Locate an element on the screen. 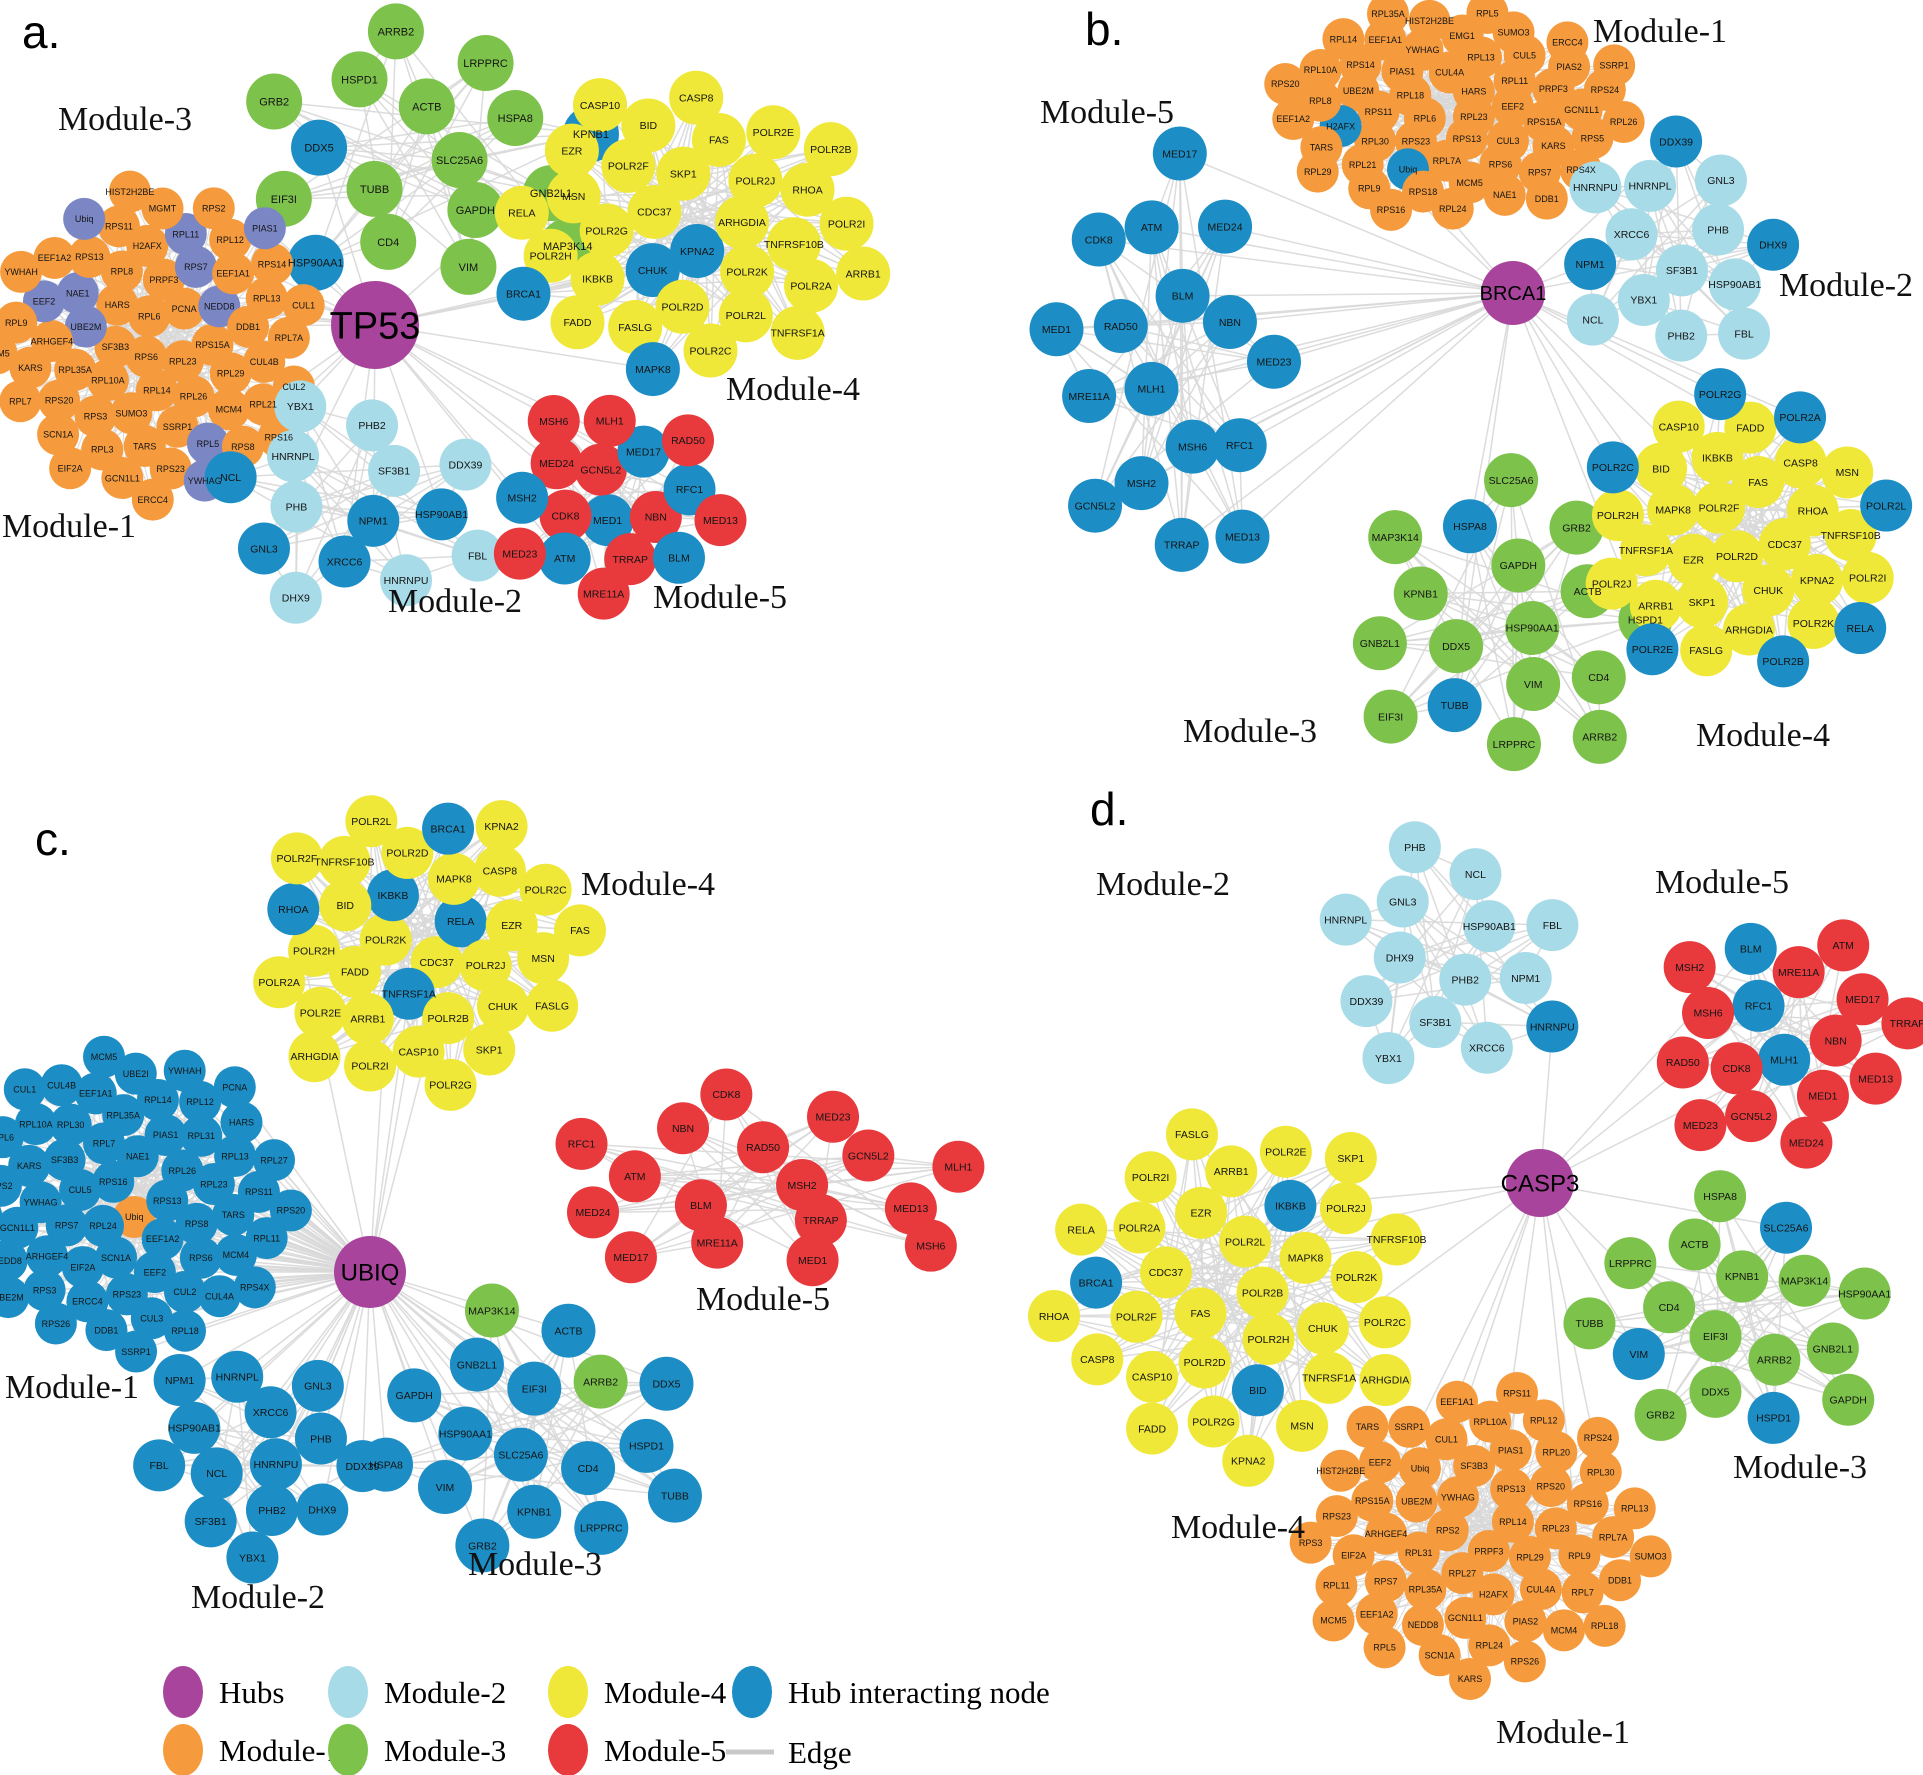 The image size is (1923, 1775). node-d-GNB2L1 is located at coordinates (1832, 1348).